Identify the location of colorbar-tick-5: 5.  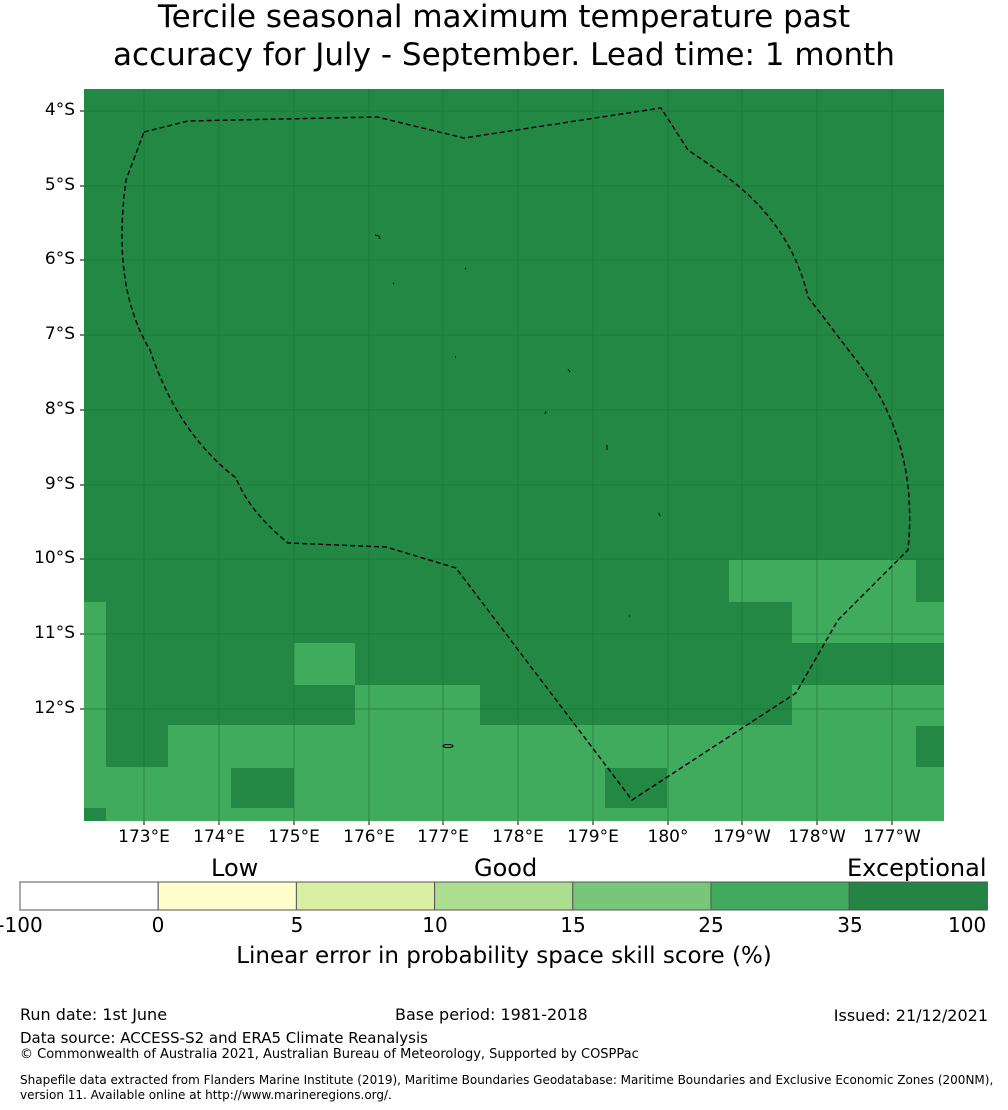
(297, 925).